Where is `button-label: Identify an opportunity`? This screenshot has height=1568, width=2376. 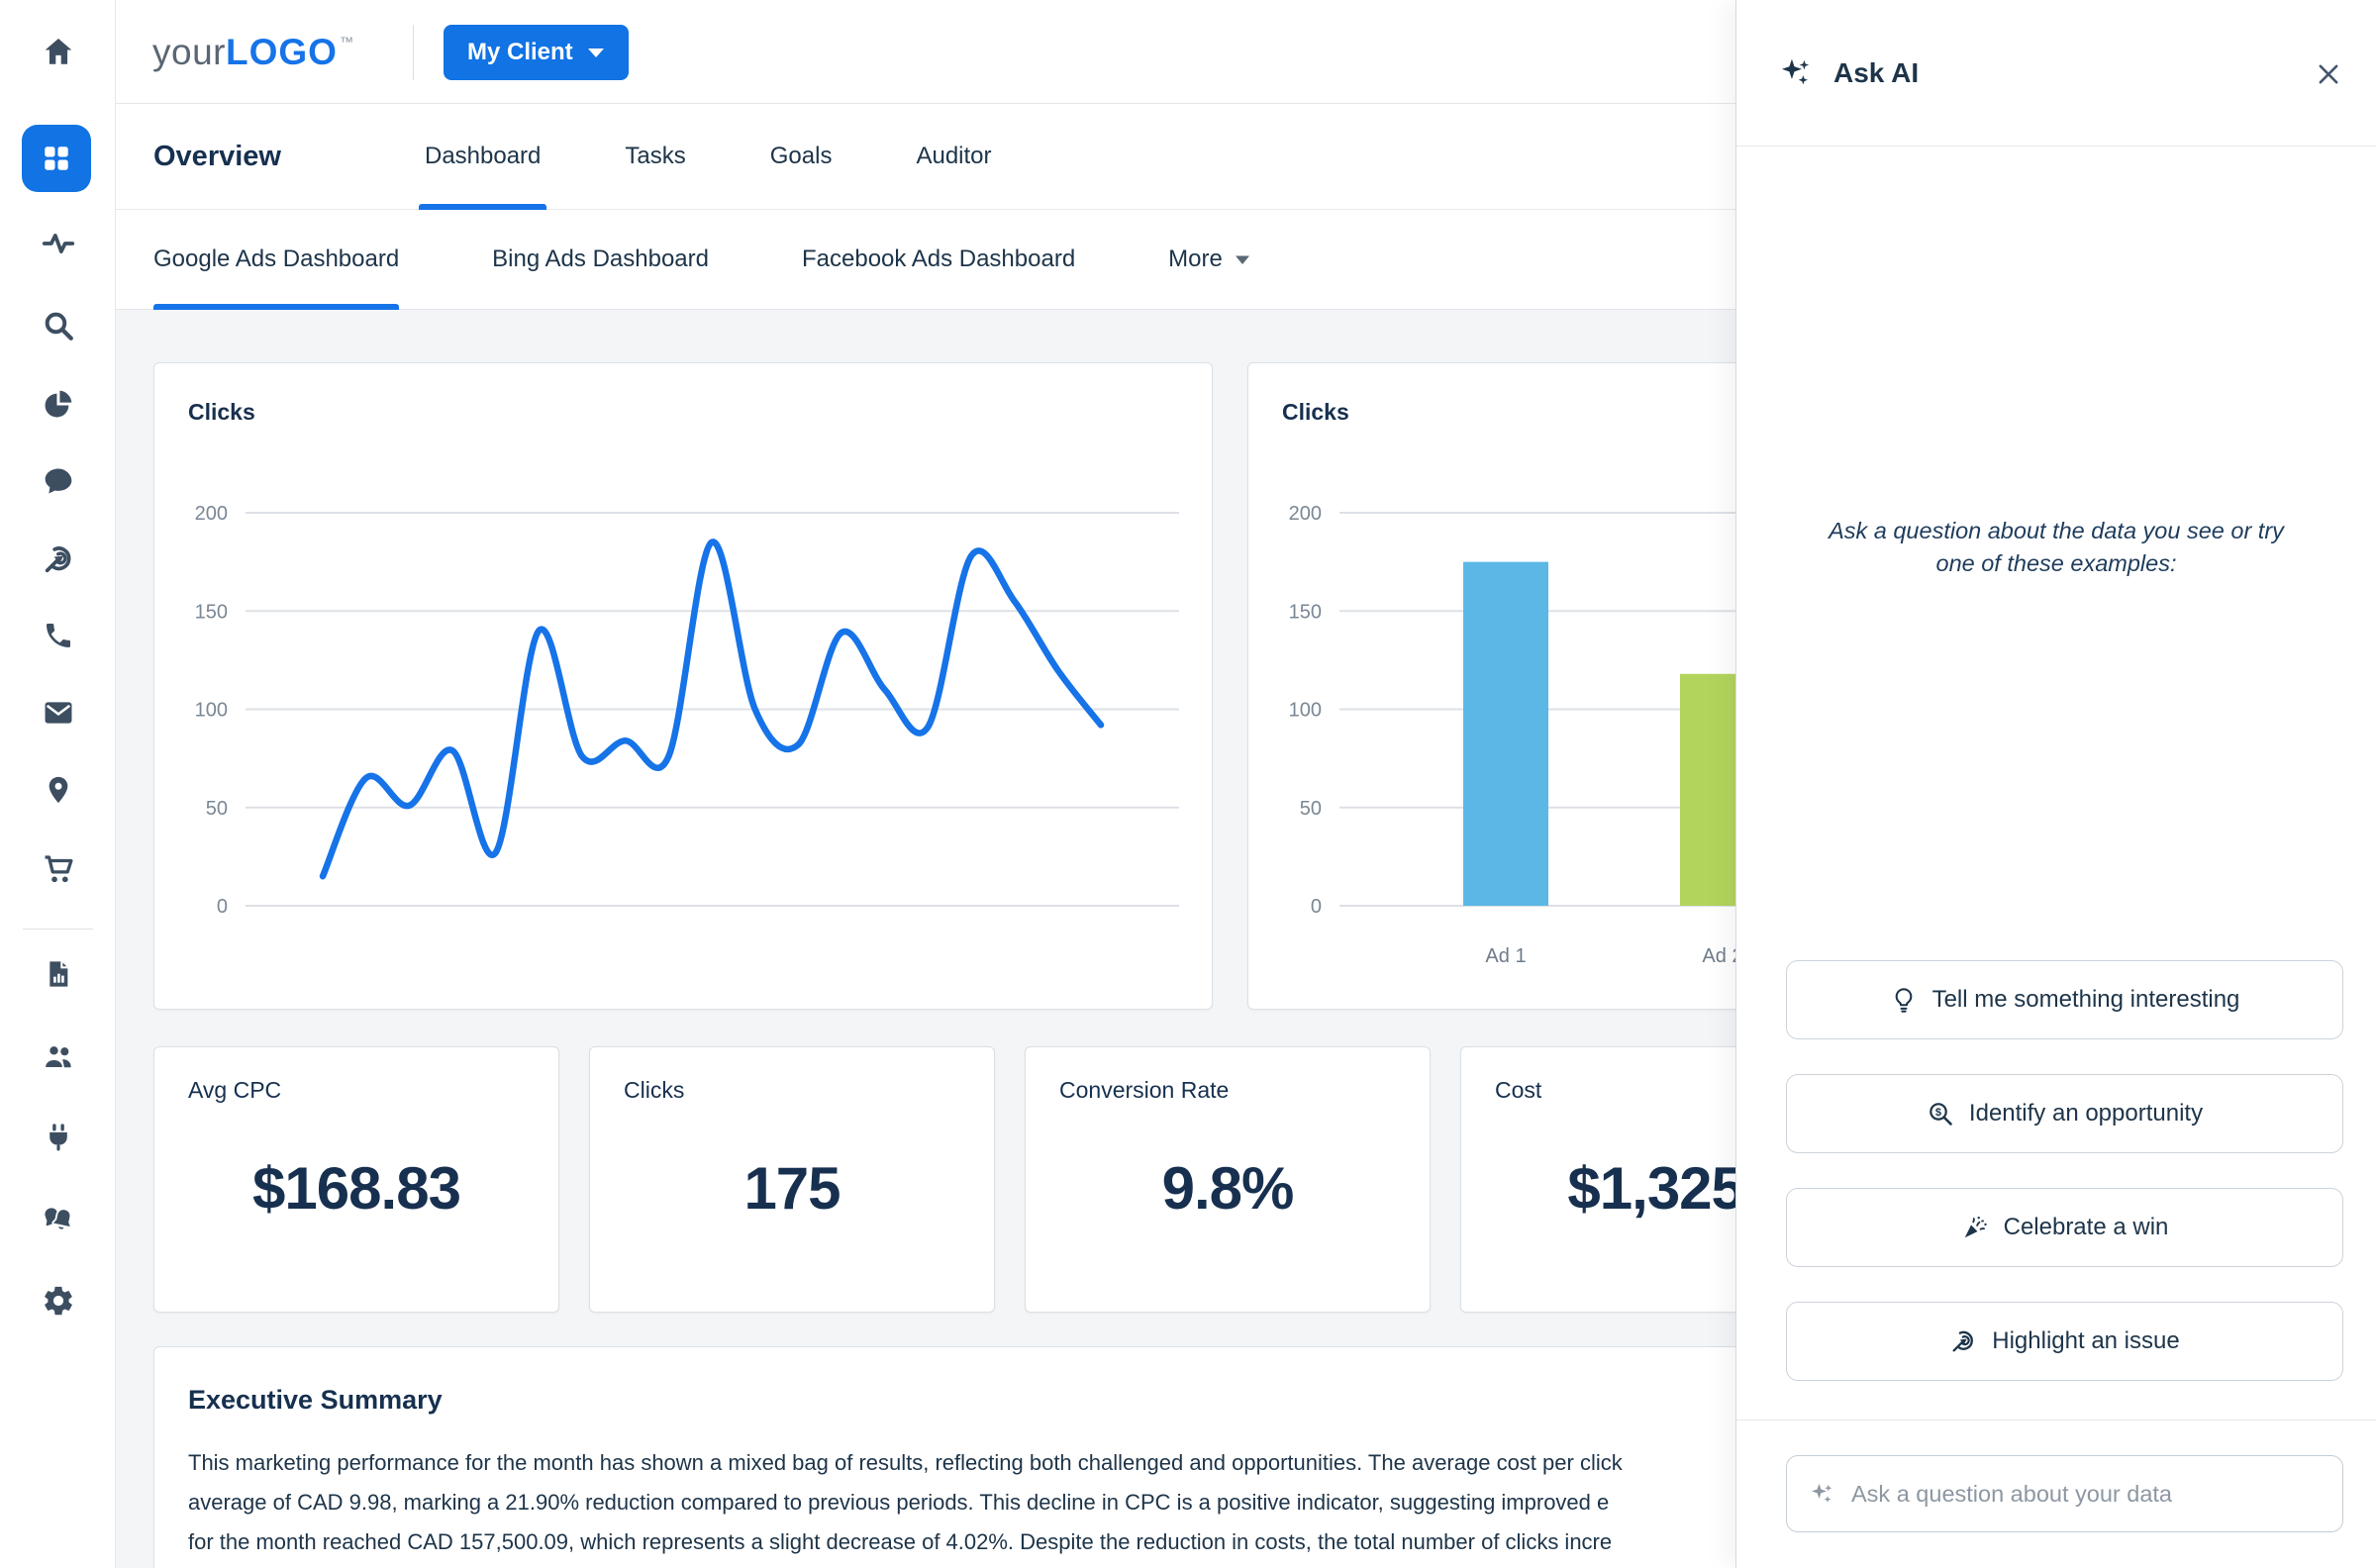 button-label: Identify an opportunity is located at coordinates (2086, 1113).